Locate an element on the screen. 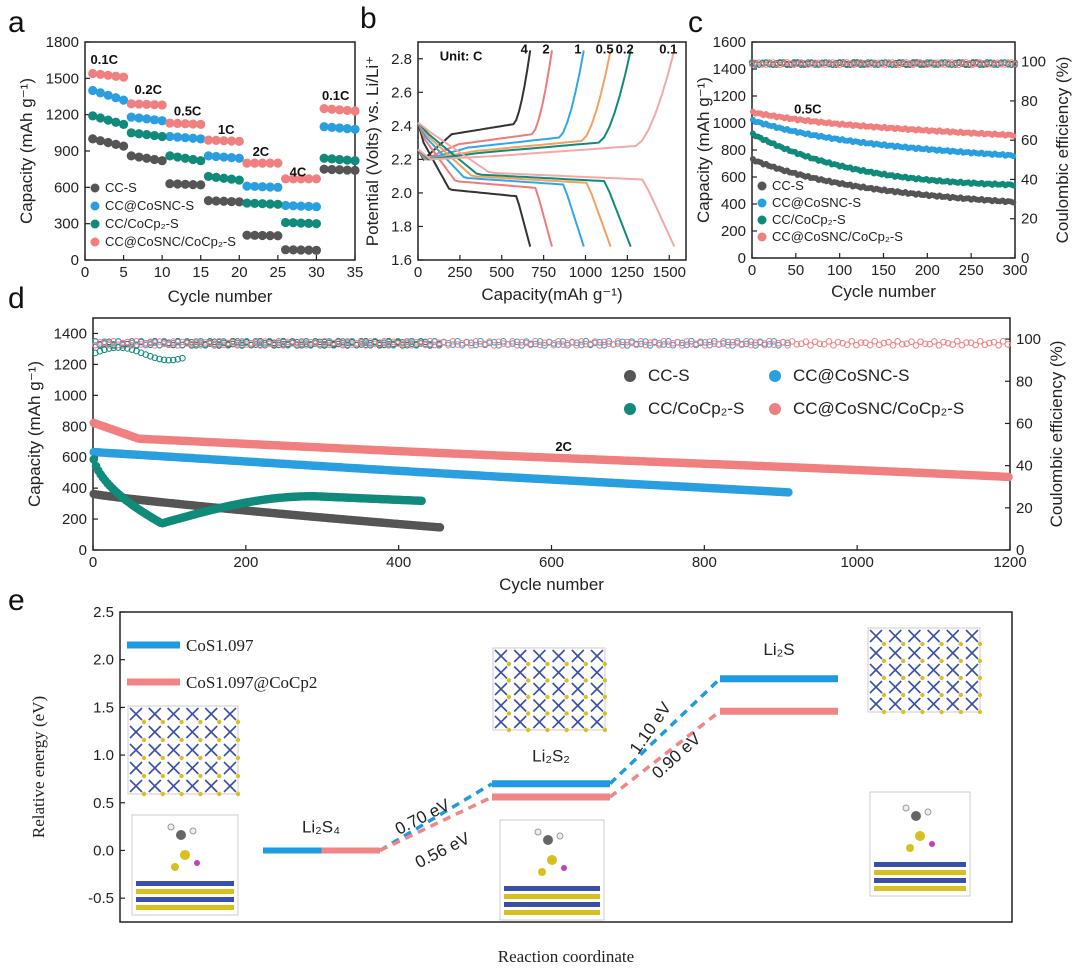 The image size is (1080, 974). legend-marker is located at coordinates (762, 186).